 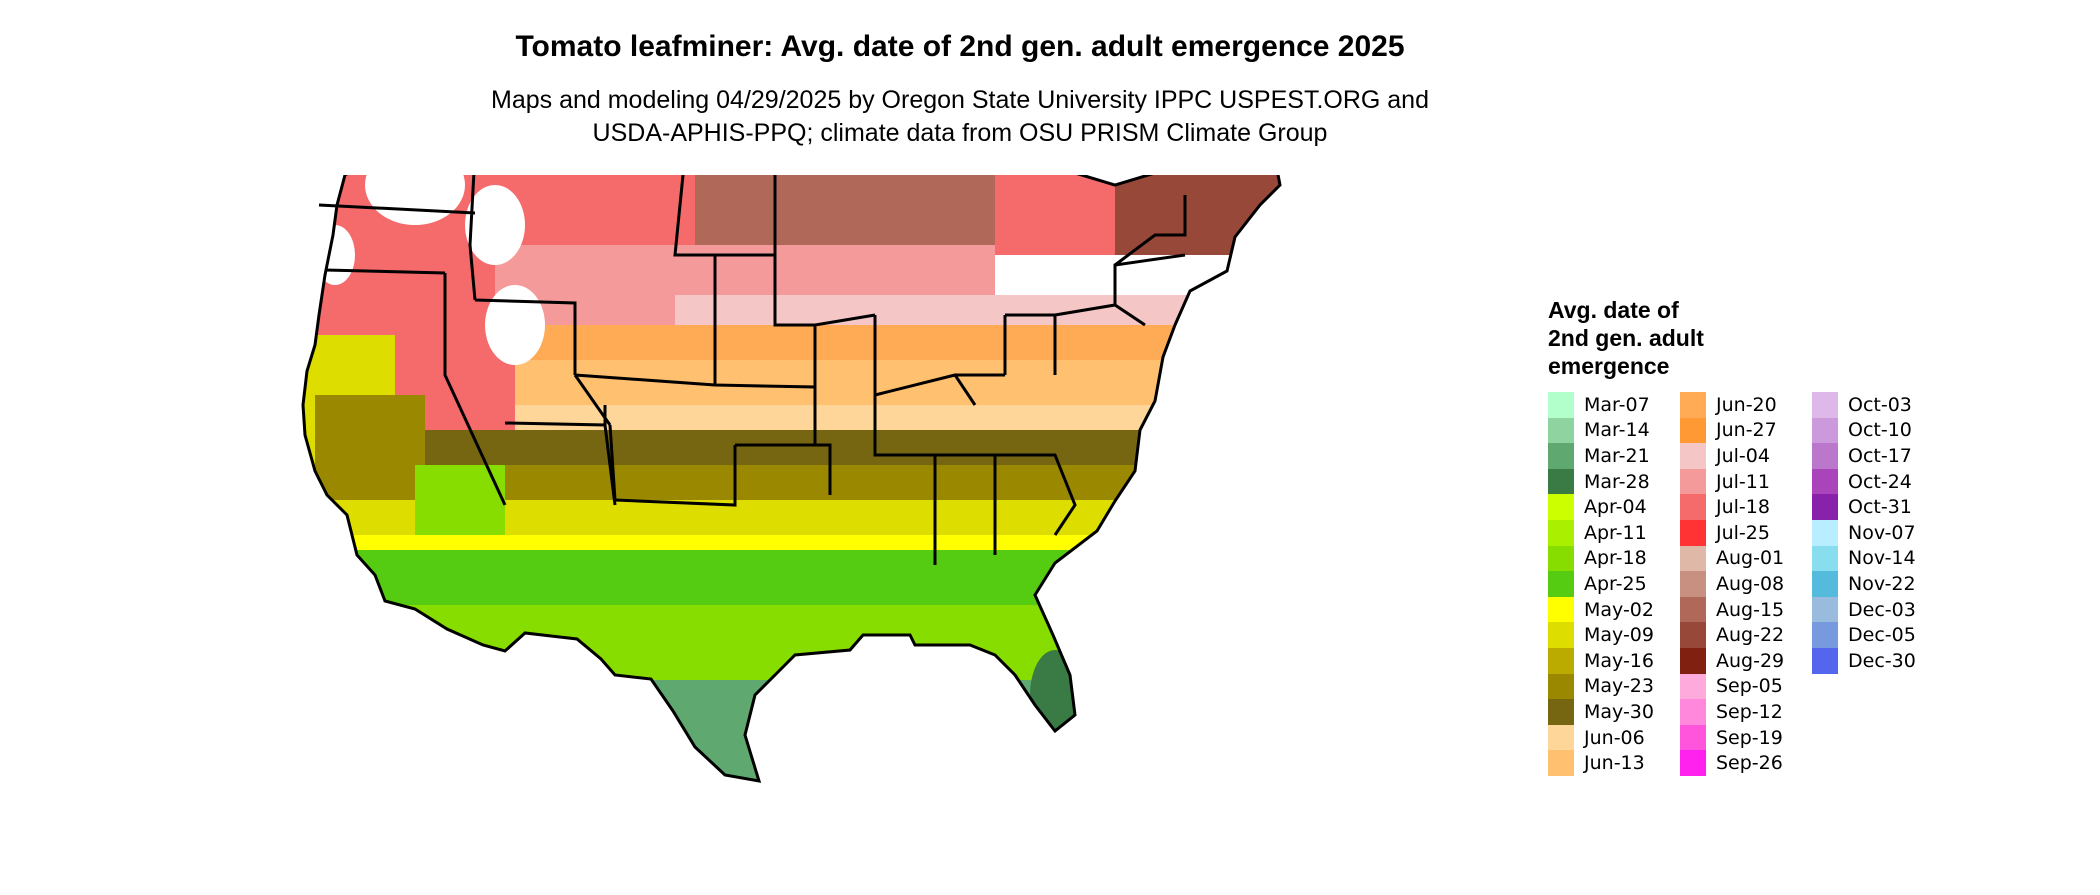 What do you see at coordinates (1743, 455) in the screenshot?
I see `legend-label: Jul-04` at bounding box center [1743, 455].